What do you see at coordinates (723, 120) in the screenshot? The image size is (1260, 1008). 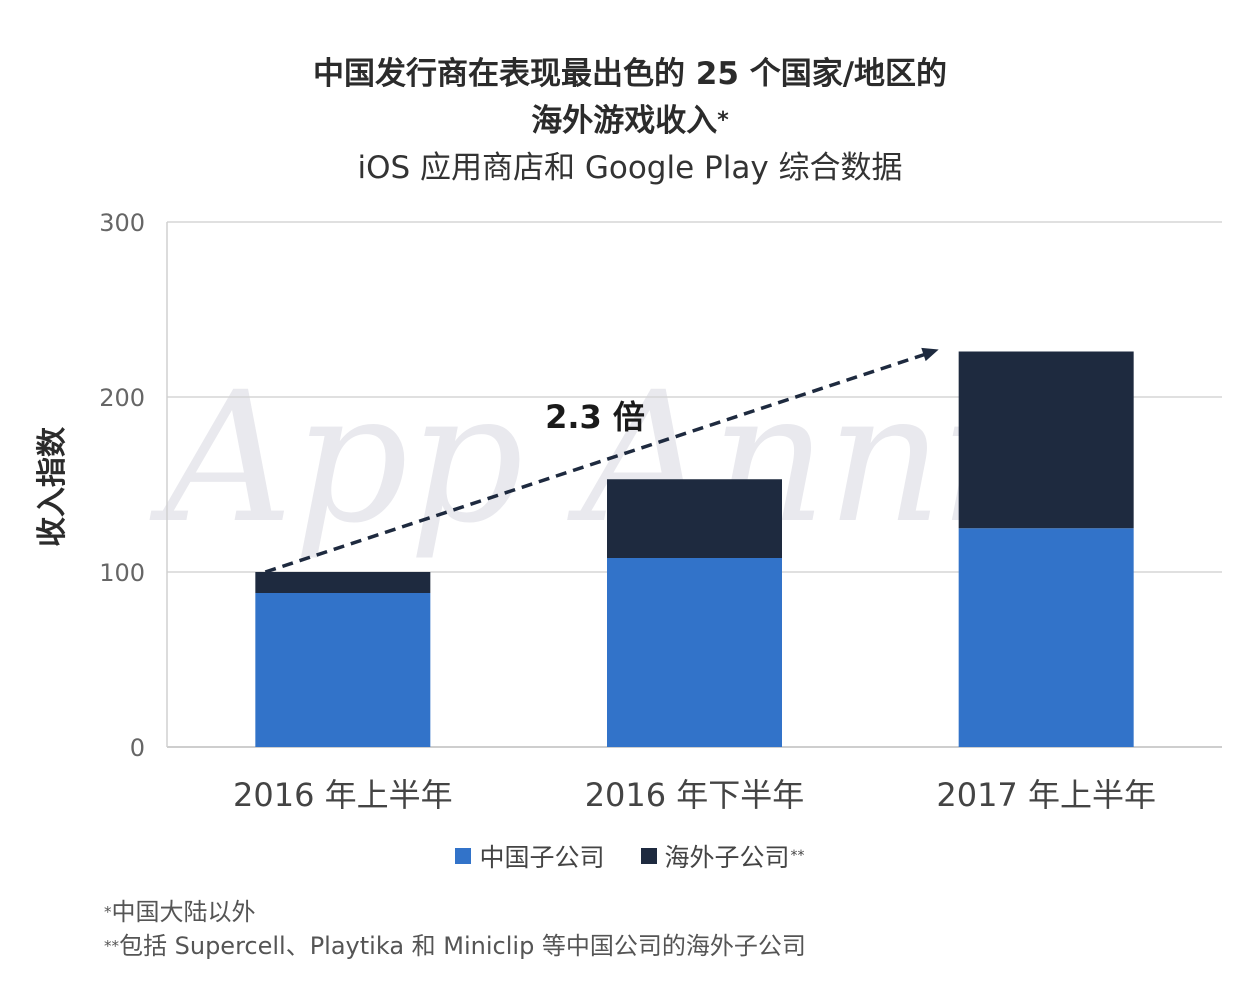 I see `chart-title-mark: *` at bounding box center [723, 120].